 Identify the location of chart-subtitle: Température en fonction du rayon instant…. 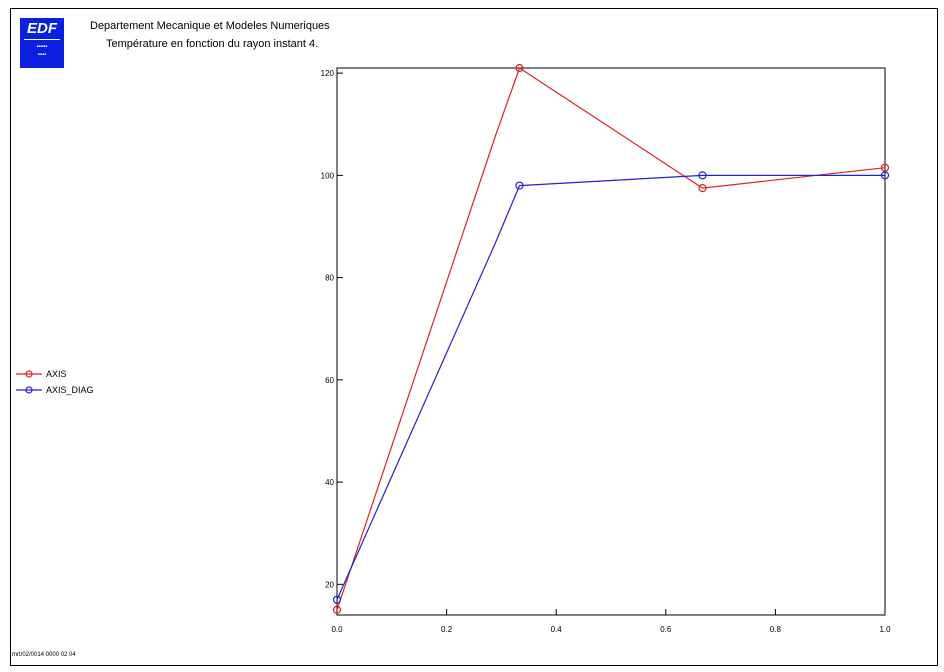
(212, 44).